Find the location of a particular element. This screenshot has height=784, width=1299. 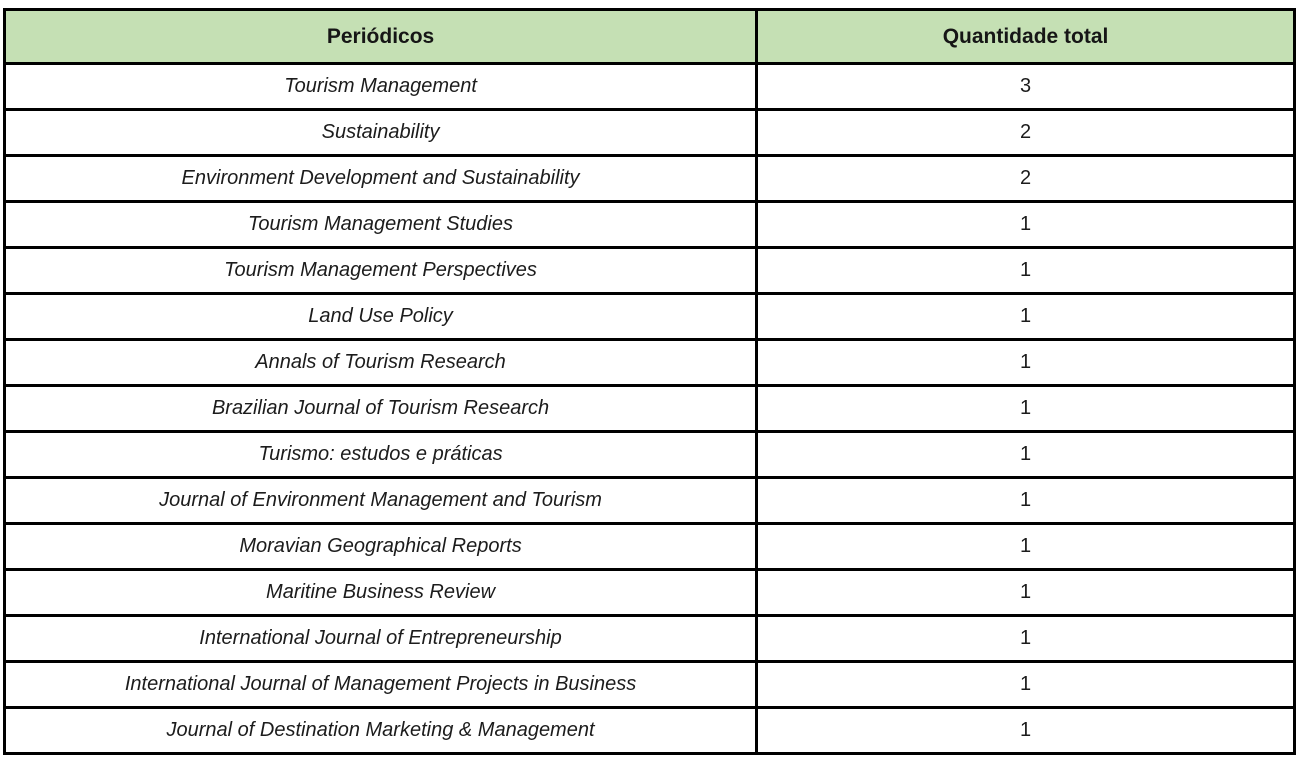

periodico-cell: Maritine Business Review is located at coordinates (380, 592).